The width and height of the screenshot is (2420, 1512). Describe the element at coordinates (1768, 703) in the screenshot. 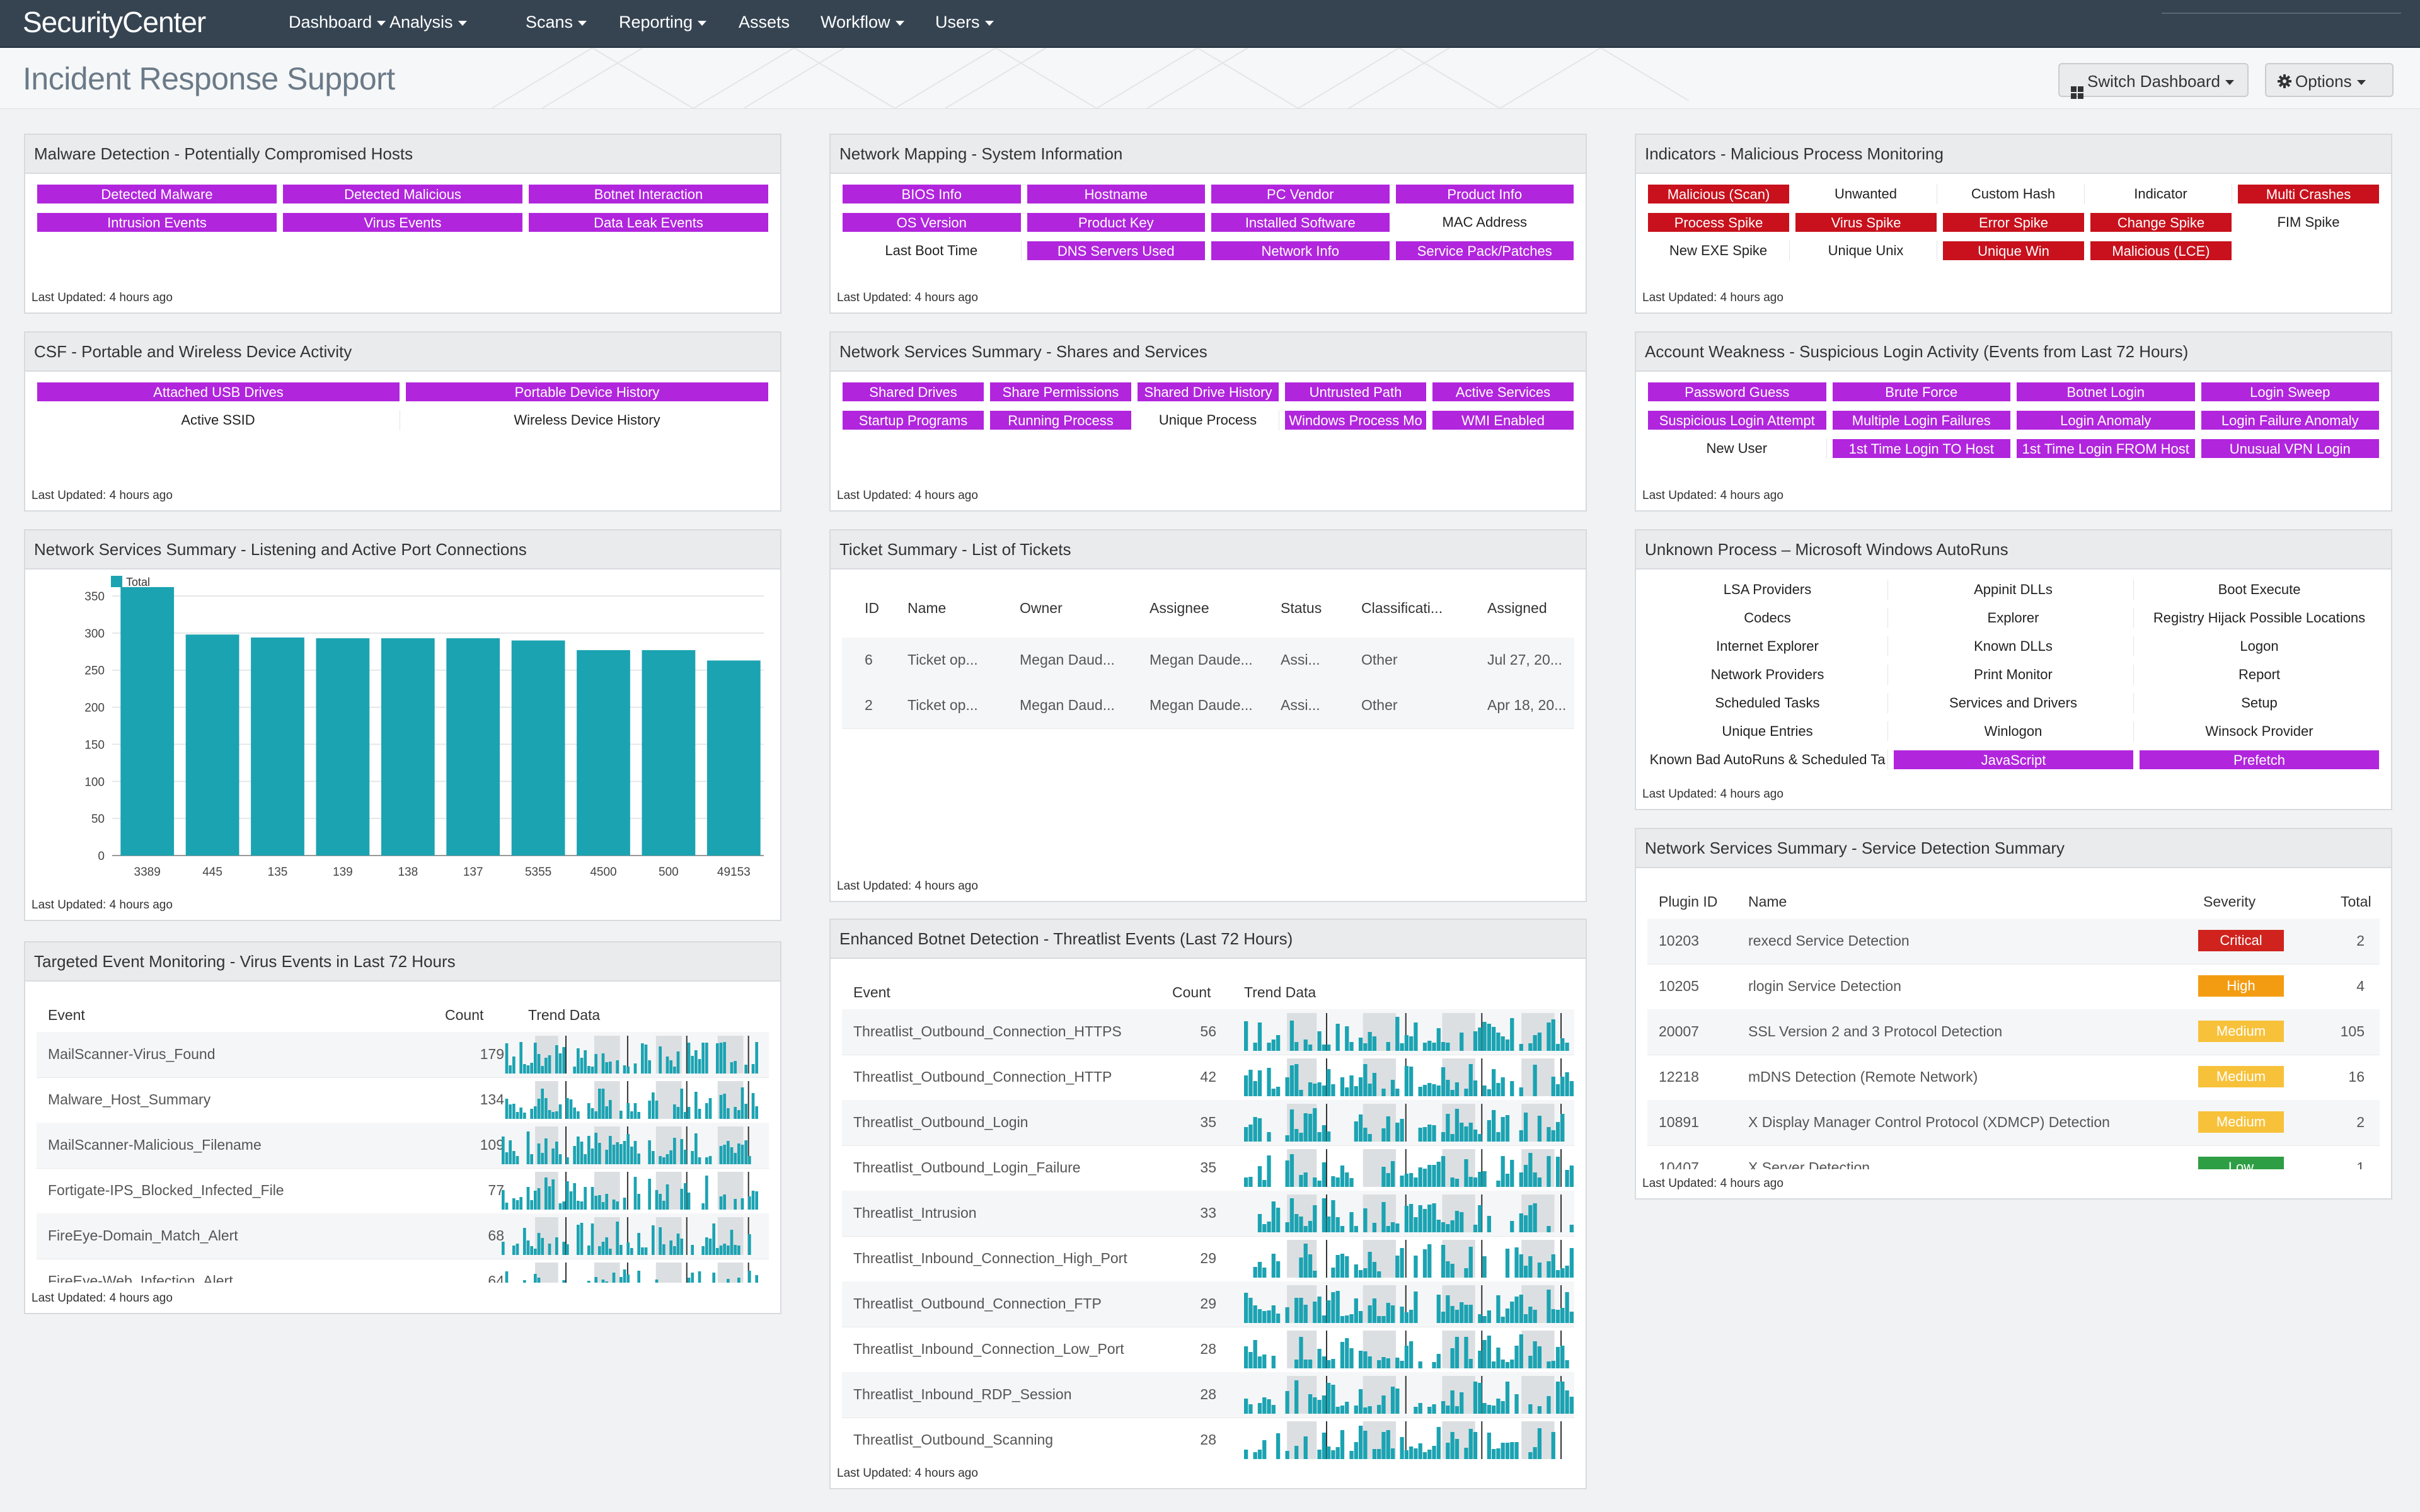

I see `indicator-scheduled-tasks: Scheduled Tasks` at that location.